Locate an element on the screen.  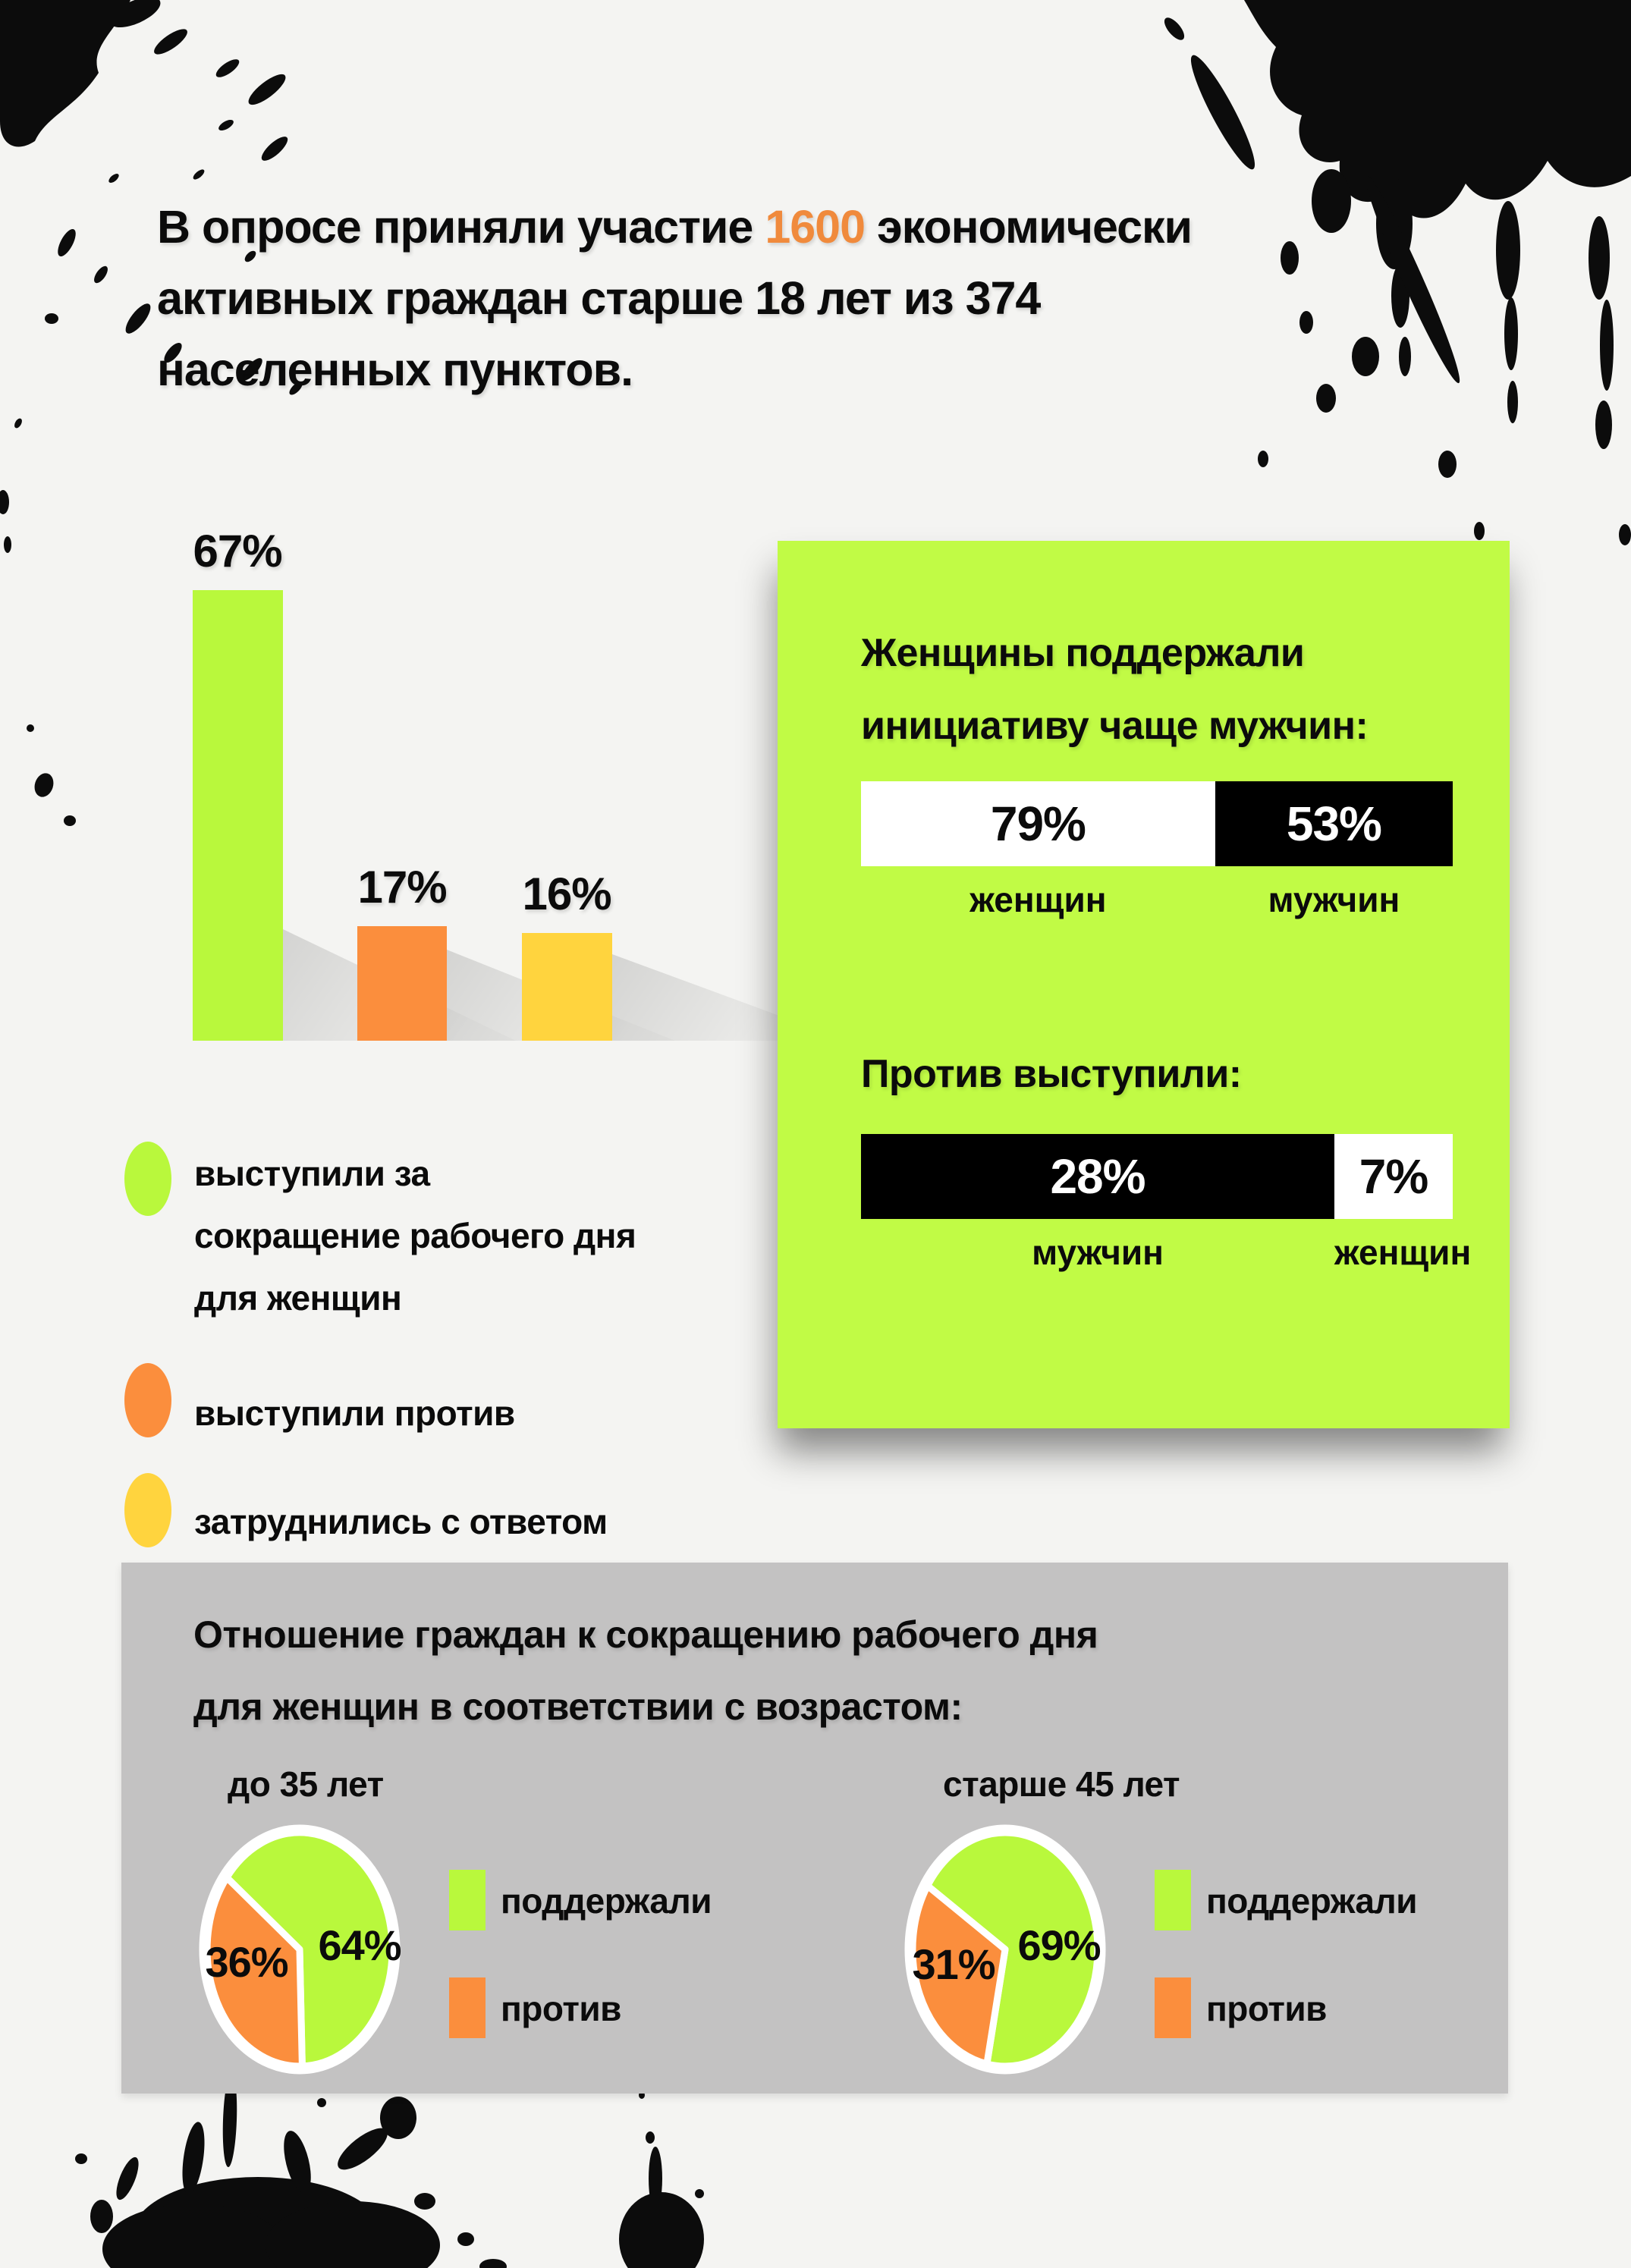
legend-dot-undecided is located at coordinates (148, 1510).